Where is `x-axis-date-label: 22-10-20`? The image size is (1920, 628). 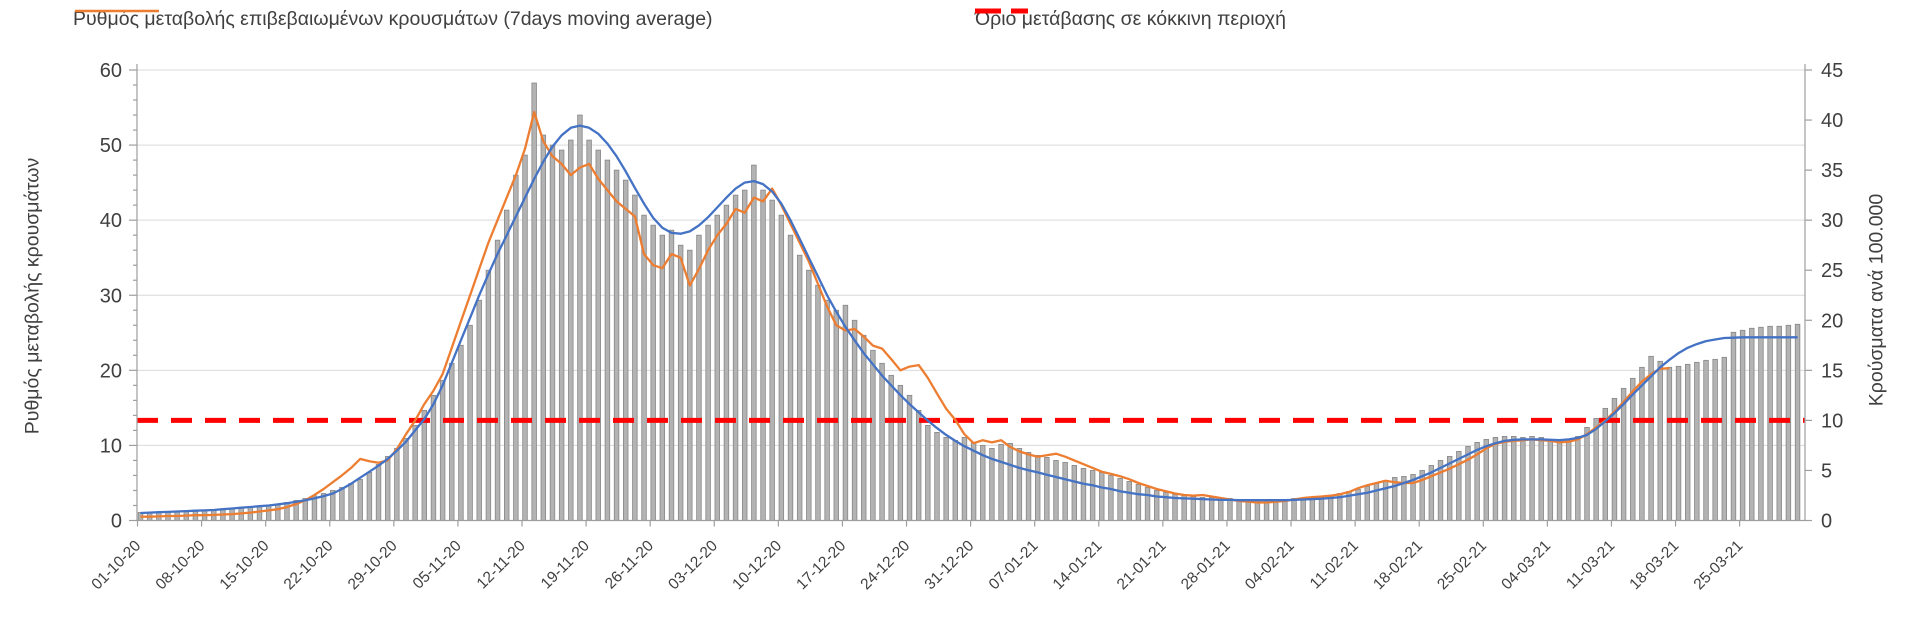
x-axis-date-label: 22-10-20 is located at coordinates (309, 565).